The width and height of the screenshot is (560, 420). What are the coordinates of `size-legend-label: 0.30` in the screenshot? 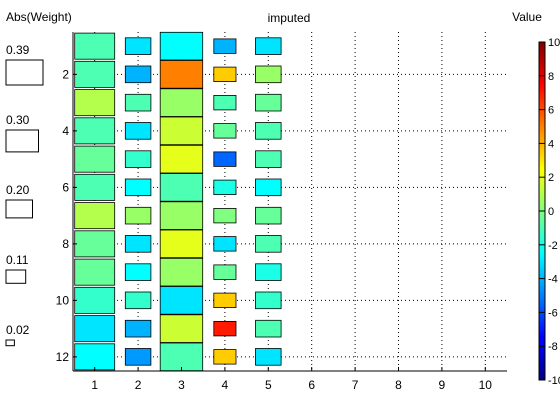 It's located at (18, 120).